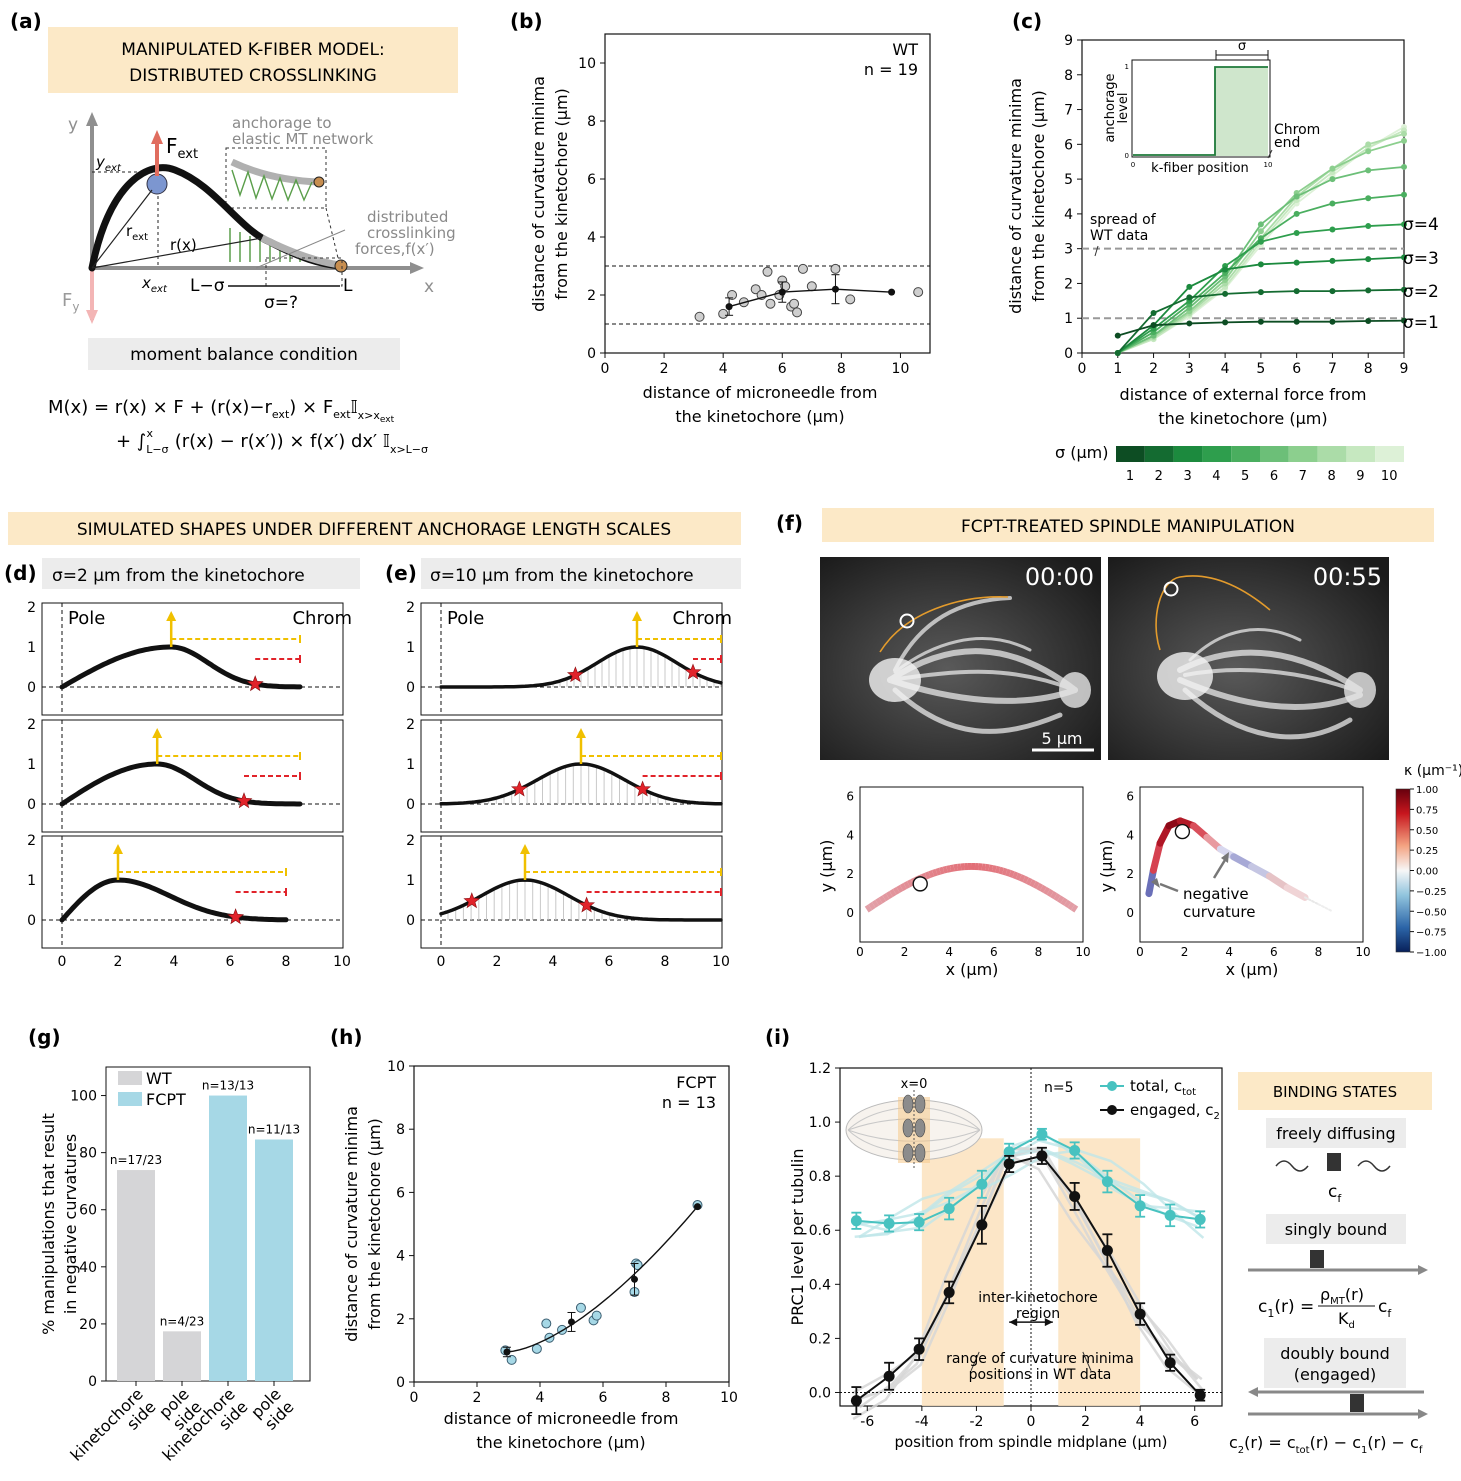 This screenshot has height=1481, width=1461. Describe the element at coordinates (253, 76) in the screenshot. I see `panel-a-banner-line2: DISTRIBUTED CROSSLINKING` at that location.